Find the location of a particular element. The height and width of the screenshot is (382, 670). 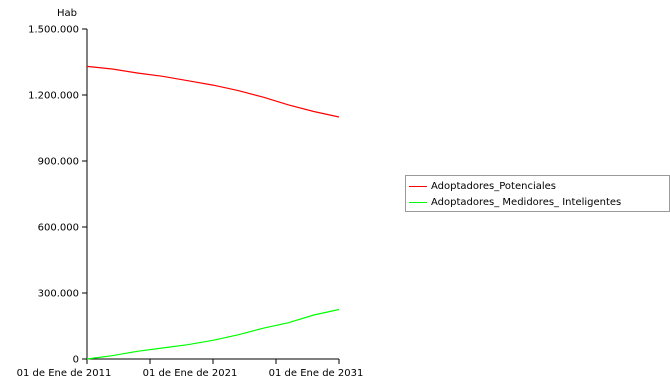

series-line-adoptadores-medidores-inteligentes is located at coordinates (213, 334).